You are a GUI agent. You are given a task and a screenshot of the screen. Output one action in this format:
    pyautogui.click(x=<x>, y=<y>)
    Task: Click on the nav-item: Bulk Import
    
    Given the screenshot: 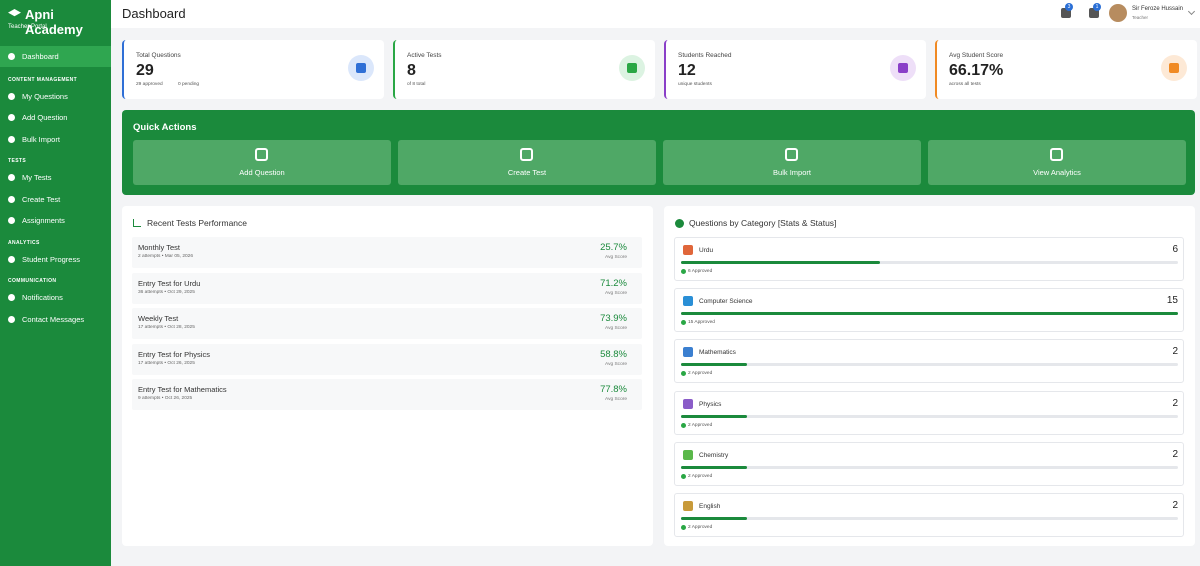 What is the action you would take?
    pyautogui.click(x=55, y=139)
    